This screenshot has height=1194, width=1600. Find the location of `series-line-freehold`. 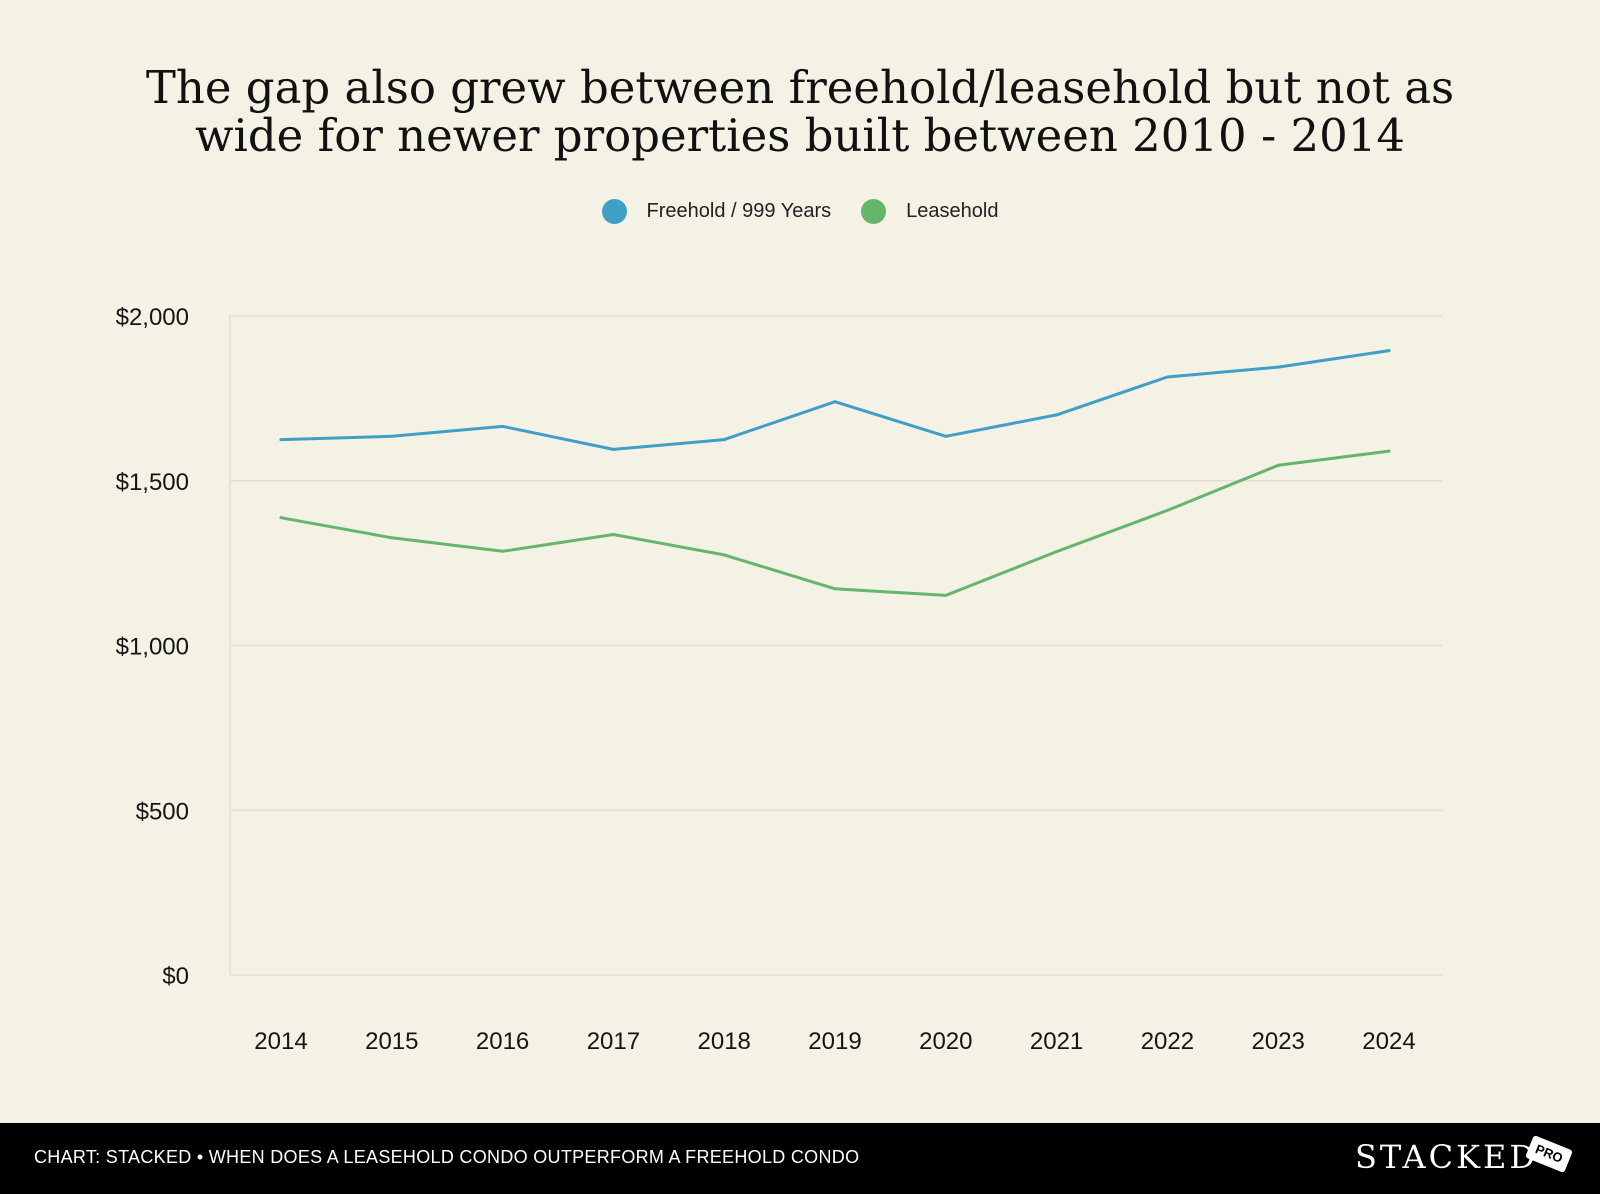

series-line-freehold is located at coordinates (835, 400).